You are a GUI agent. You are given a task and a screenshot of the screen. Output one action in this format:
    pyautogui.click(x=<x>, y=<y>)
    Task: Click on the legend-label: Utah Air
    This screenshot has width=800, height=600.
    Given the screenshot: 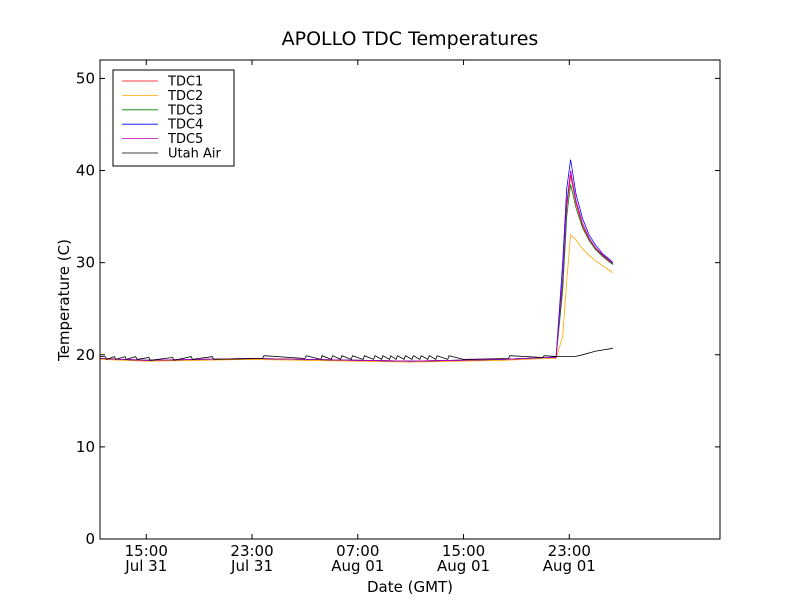 What is the action you would take?
    pyautogui.click(x=194, y=154)
    